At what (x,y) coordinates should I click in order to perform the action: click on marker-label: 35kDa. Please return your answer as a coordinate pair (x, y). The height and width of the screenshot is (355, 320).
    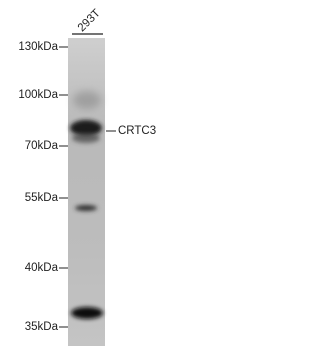
    Looking at the image, I should click on (42, 327).